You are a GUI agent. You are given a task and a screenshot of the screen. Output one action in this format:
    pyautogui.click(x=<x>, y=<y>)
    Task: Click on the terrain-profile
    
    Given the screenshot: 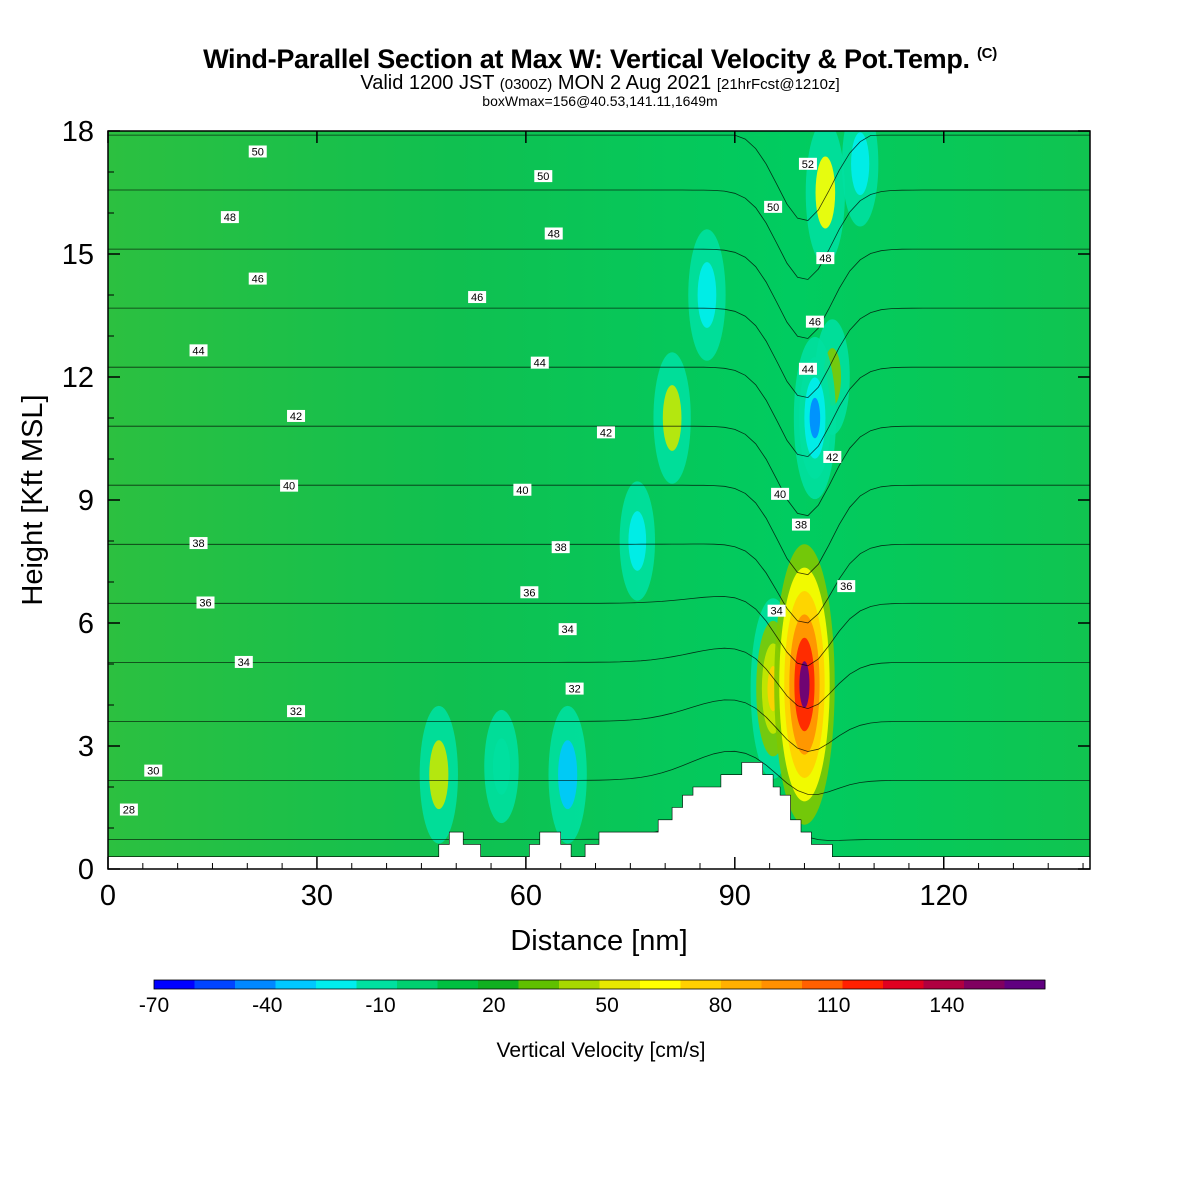 What is the action you would take?
    pyautogui.click(x=599, y=815)
    